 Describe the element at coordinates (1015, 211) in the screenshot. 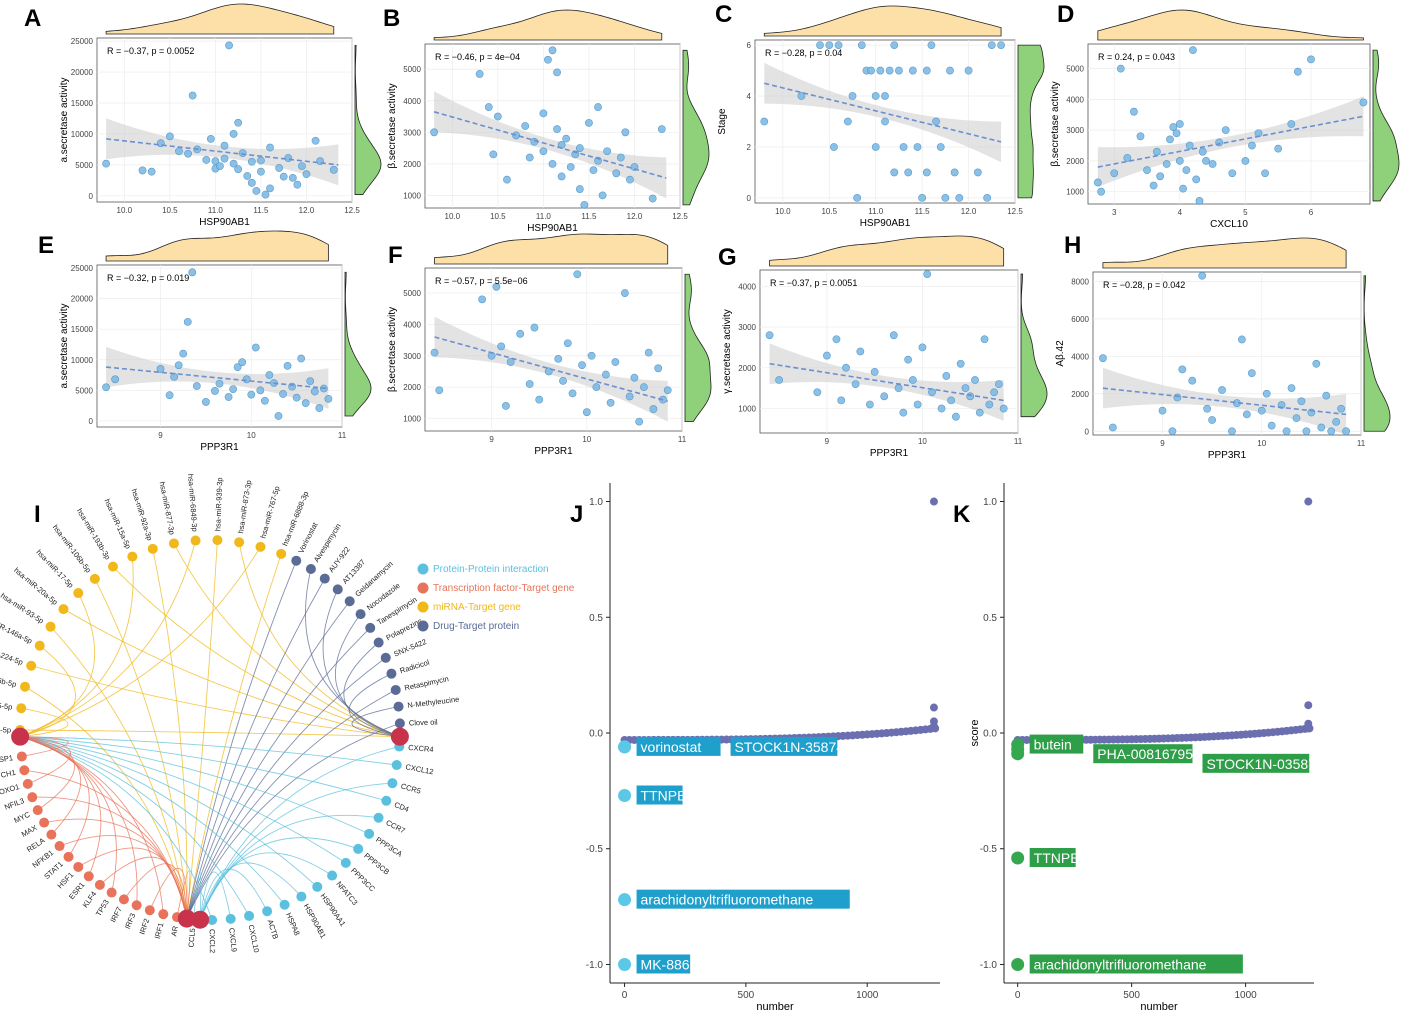

I see `x-tick-label: 12.5` at that location.